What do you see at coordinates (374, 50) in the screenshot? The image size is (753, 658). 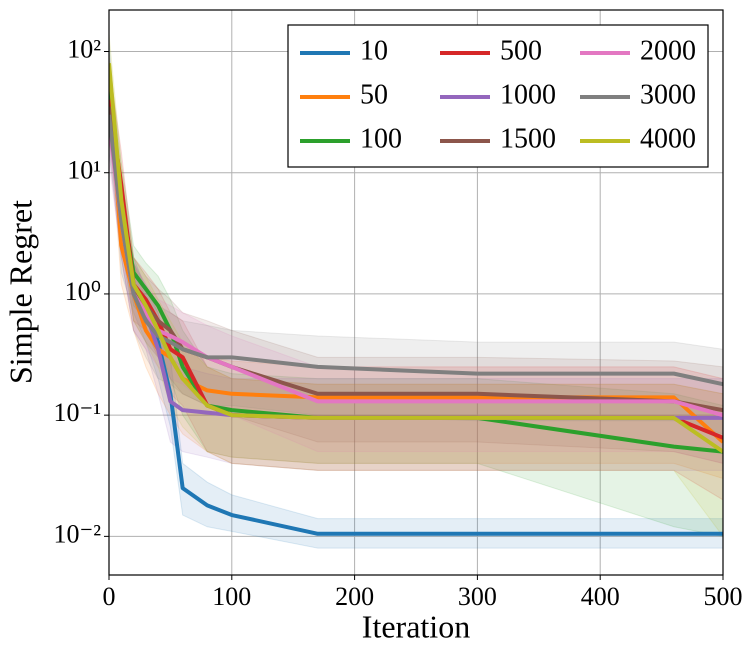 I see `legend-label: 10` at bounding box center [374, 50].